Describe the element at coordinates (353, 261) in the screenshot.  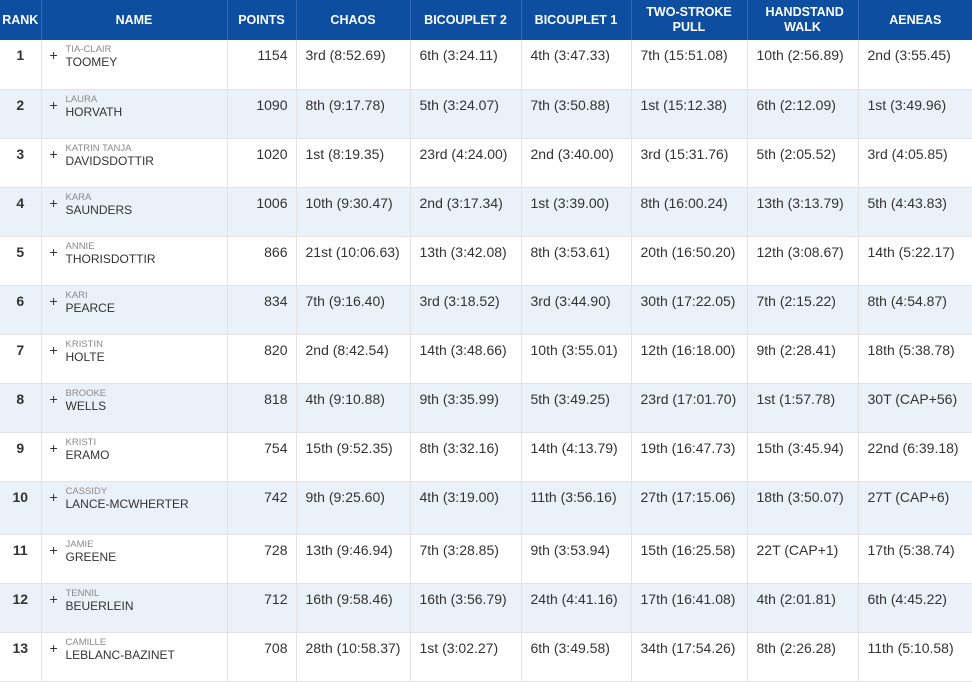
I see `event-chaos-cell: 21st (10:06.63)` at that location.